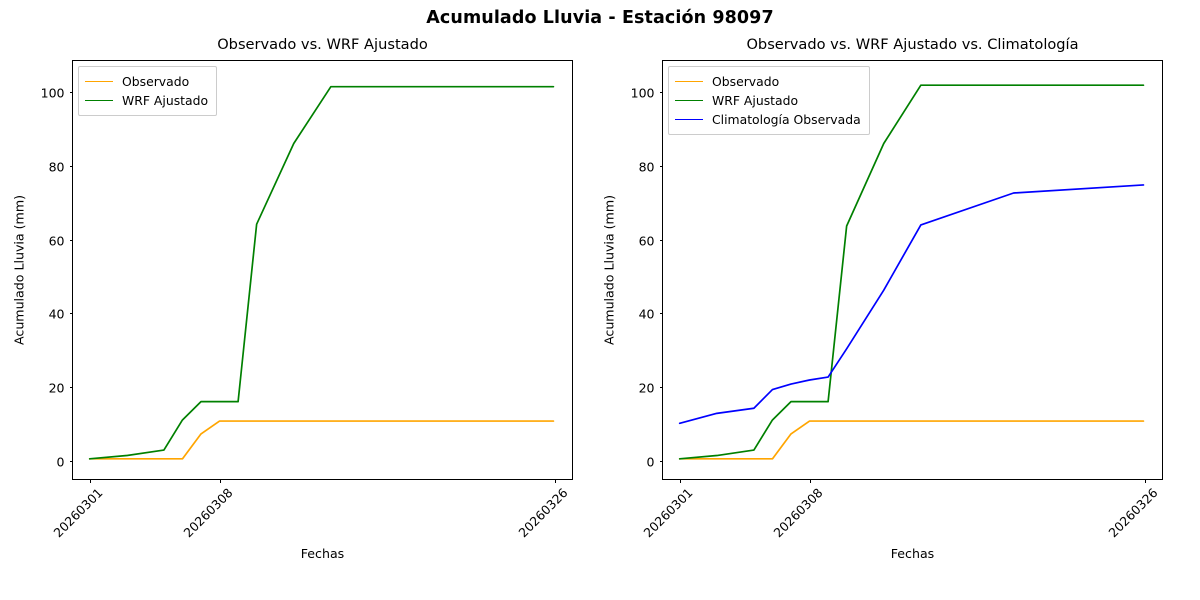 This screenshot has width=1200, height=600. Describe the element at coordinates (912, 553) in the screenshot. I see `subplot-right-xlabel: Fechas` at that location.